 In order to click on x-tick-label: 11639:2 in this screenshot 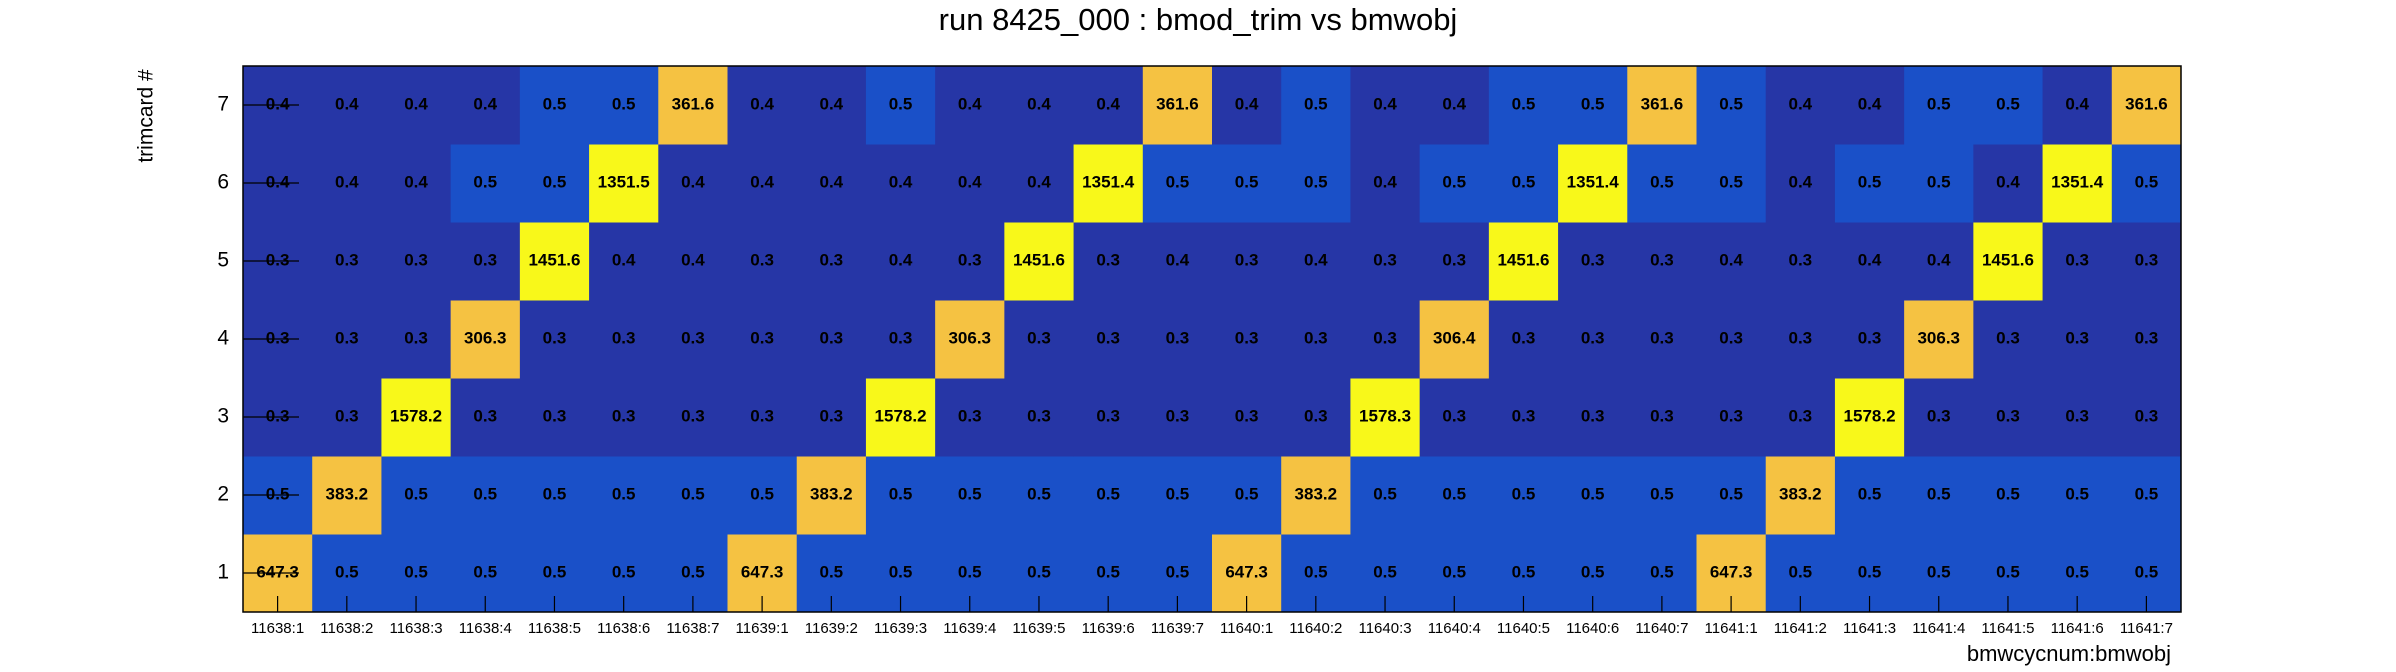, I will do `click(831, 628)`.